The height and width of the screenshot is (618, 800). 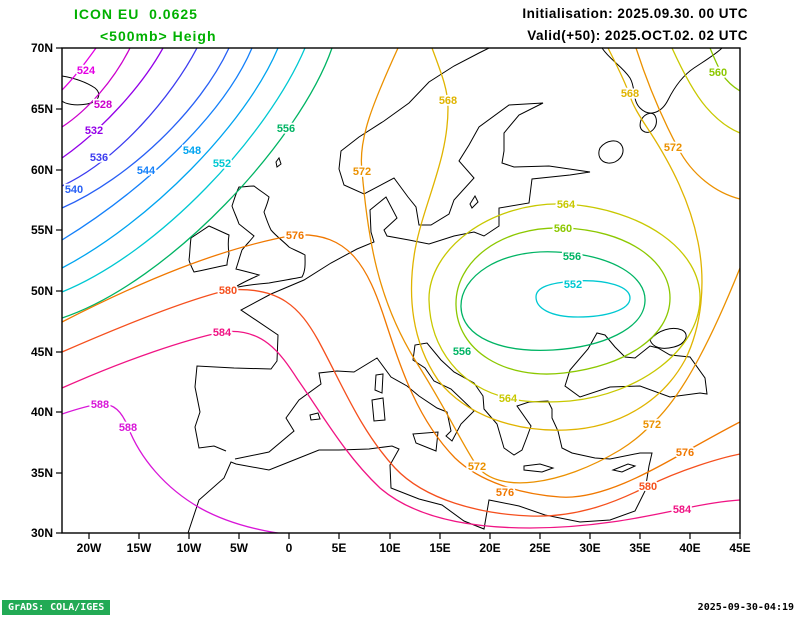 What do you see at coordinates (42, 412) in the screenshot?
I see `lat-tick-label: 40N` at bounding box center [42, 412].